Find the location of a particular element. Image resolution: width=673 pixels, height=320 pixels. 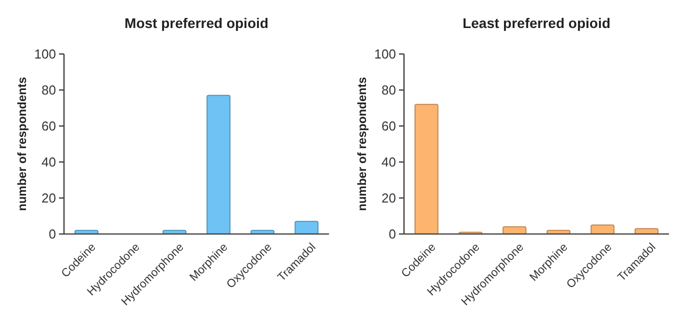

chart-title: Most preferred opioid is located at coordinates (196, 23).